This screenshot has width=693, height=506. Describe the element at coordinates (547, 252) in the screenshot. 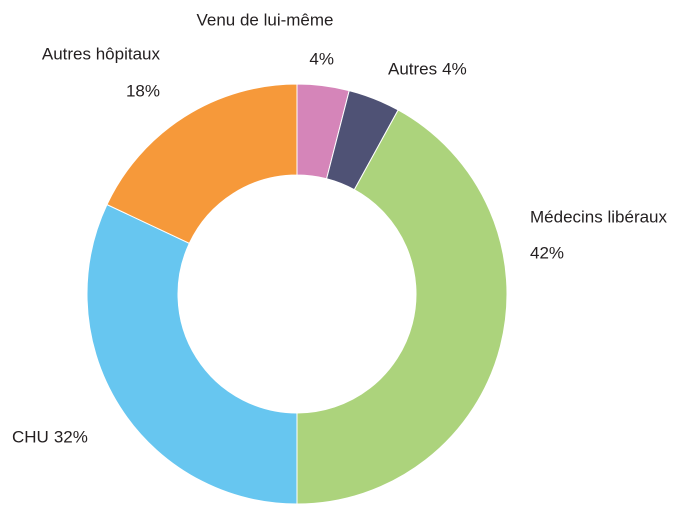

I see `value-label: 42%` at that location.